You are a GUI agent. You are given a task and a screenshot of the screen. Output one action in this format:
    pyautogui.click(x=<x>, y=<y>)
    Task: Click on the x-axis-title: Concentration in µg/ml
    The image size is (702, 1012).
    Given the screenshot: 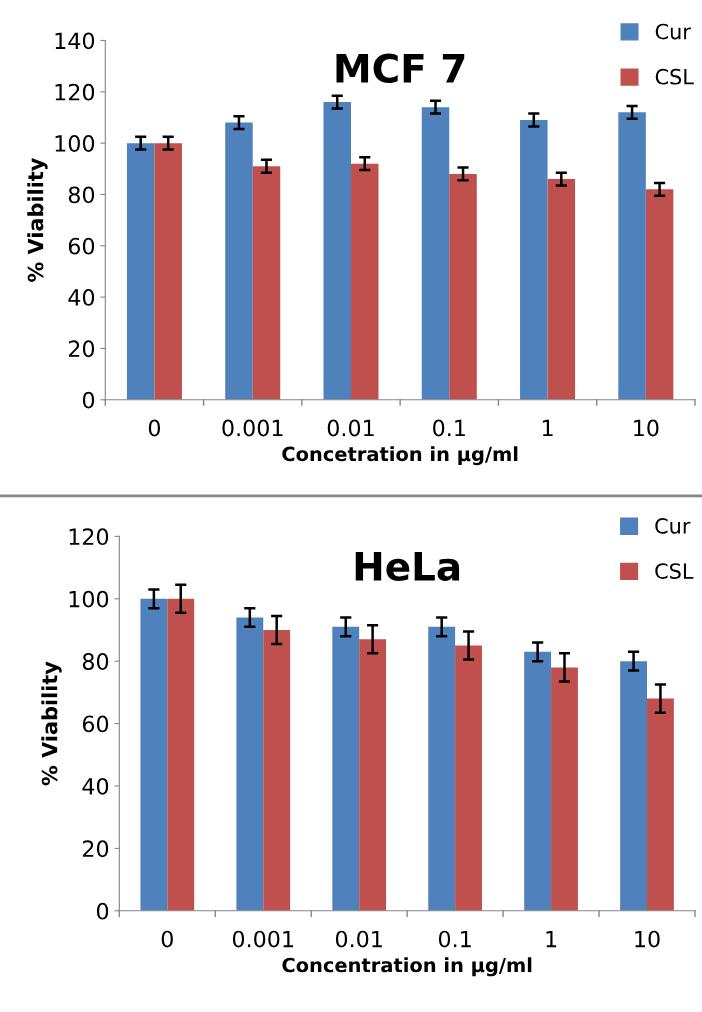 What is the action you would take?
    pyautogui.click(x=407, y=967)
    